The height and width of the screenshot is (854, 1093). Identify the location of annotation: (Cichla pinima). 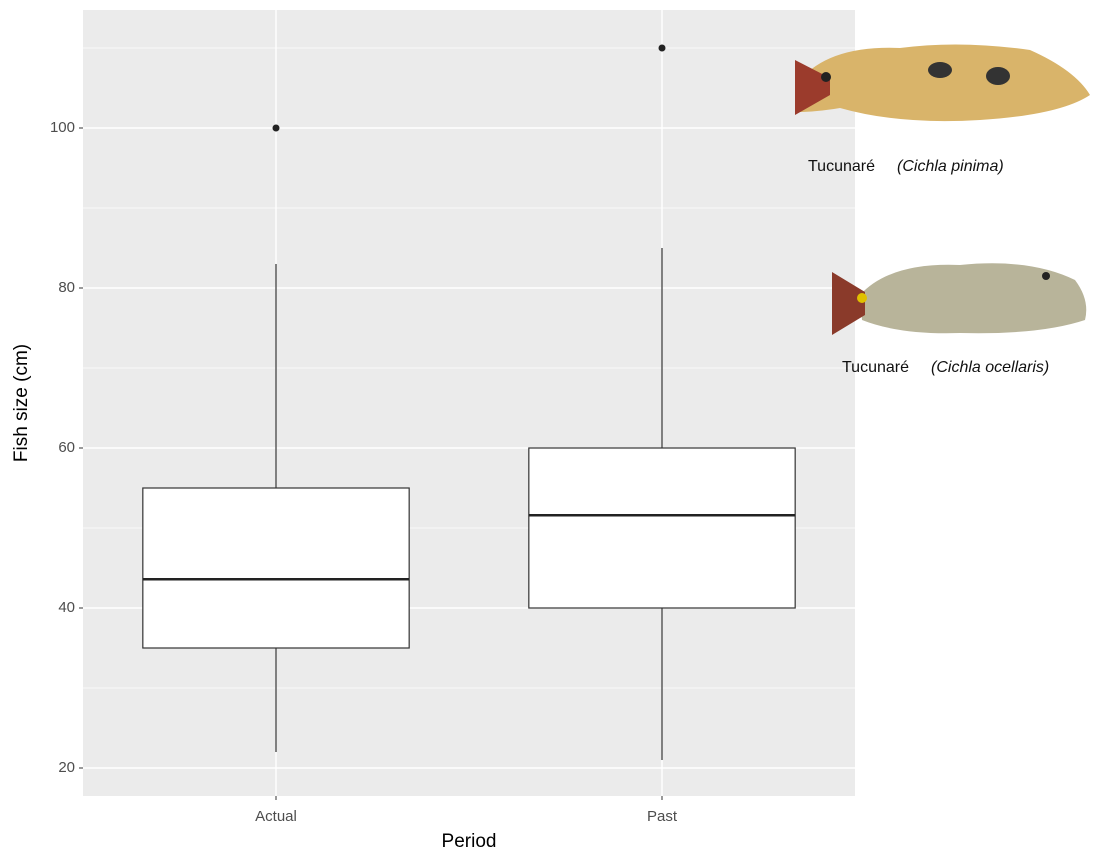
(950, 166).